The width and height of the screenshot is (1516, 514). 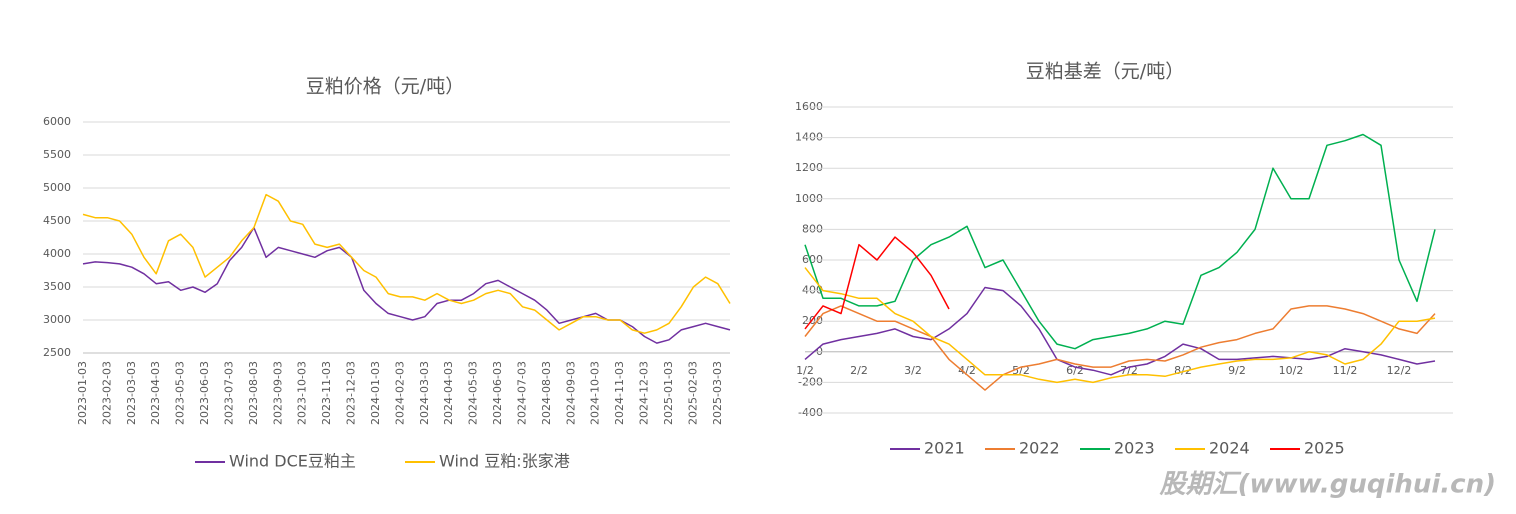 What do you see at coordinates (375, 393) in the screenshot?
I see `x-tick-label: 2024-01-03` at bounding box center [375, 393].